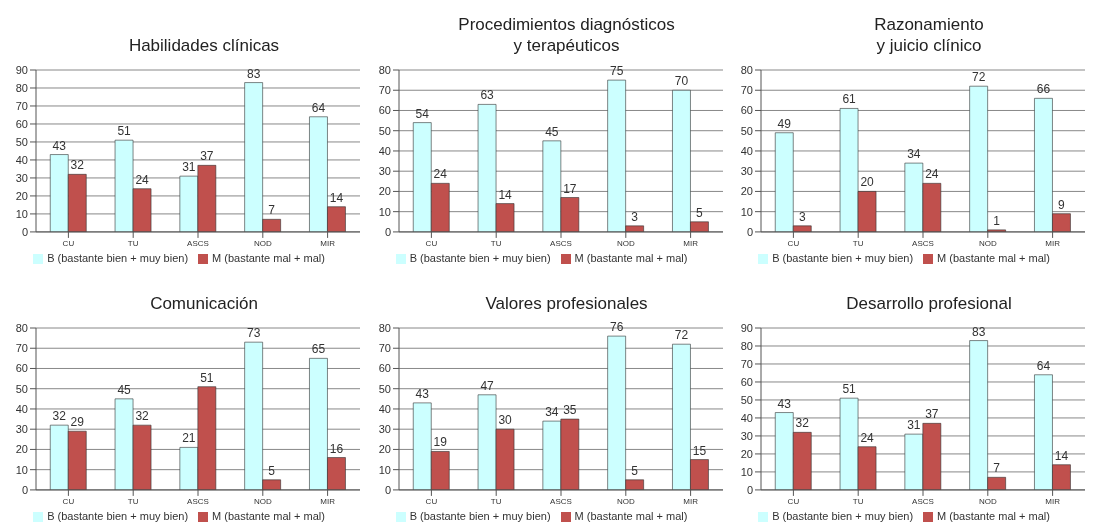 This screenshot has height=527, width=1103. What do you see at coordinates (616, 71) in the screenshot?
I see `data-label: 75` at bounding box center [616, 71].